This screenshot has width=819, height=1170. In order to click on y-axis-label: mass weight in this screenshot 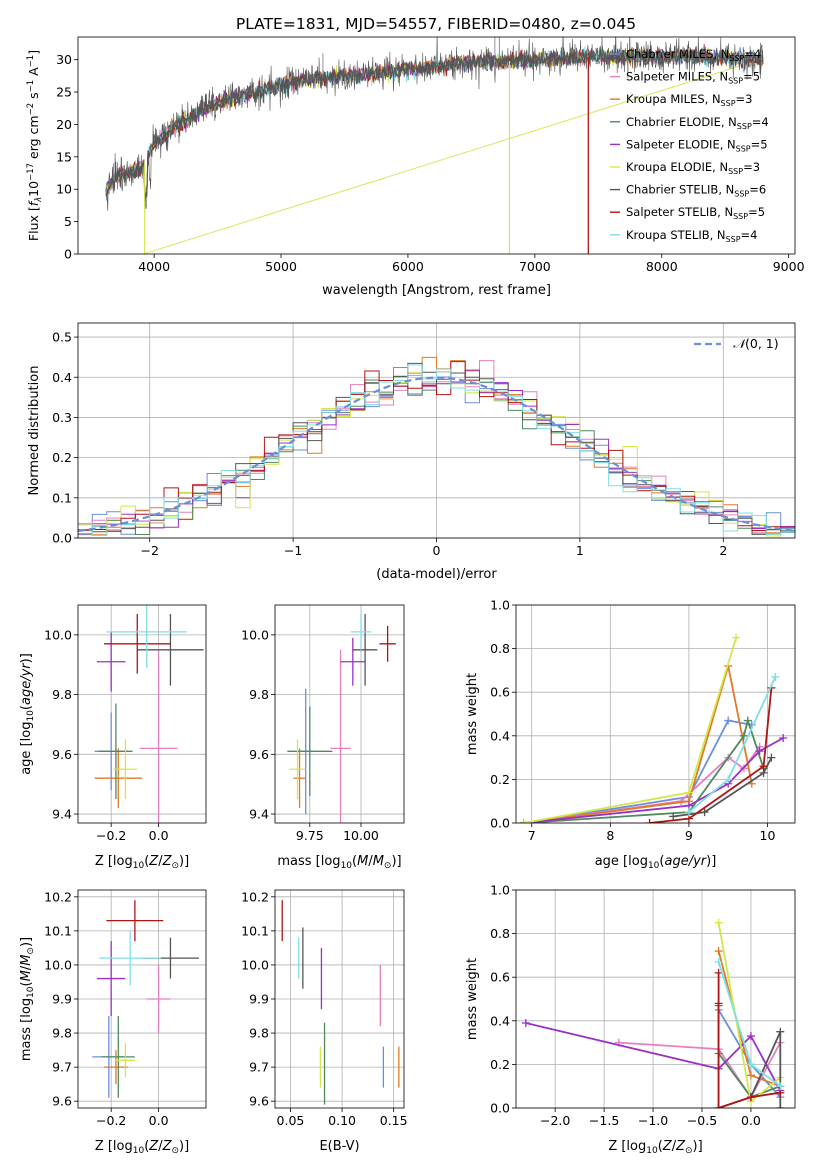, I will do `click(472, 999)`.